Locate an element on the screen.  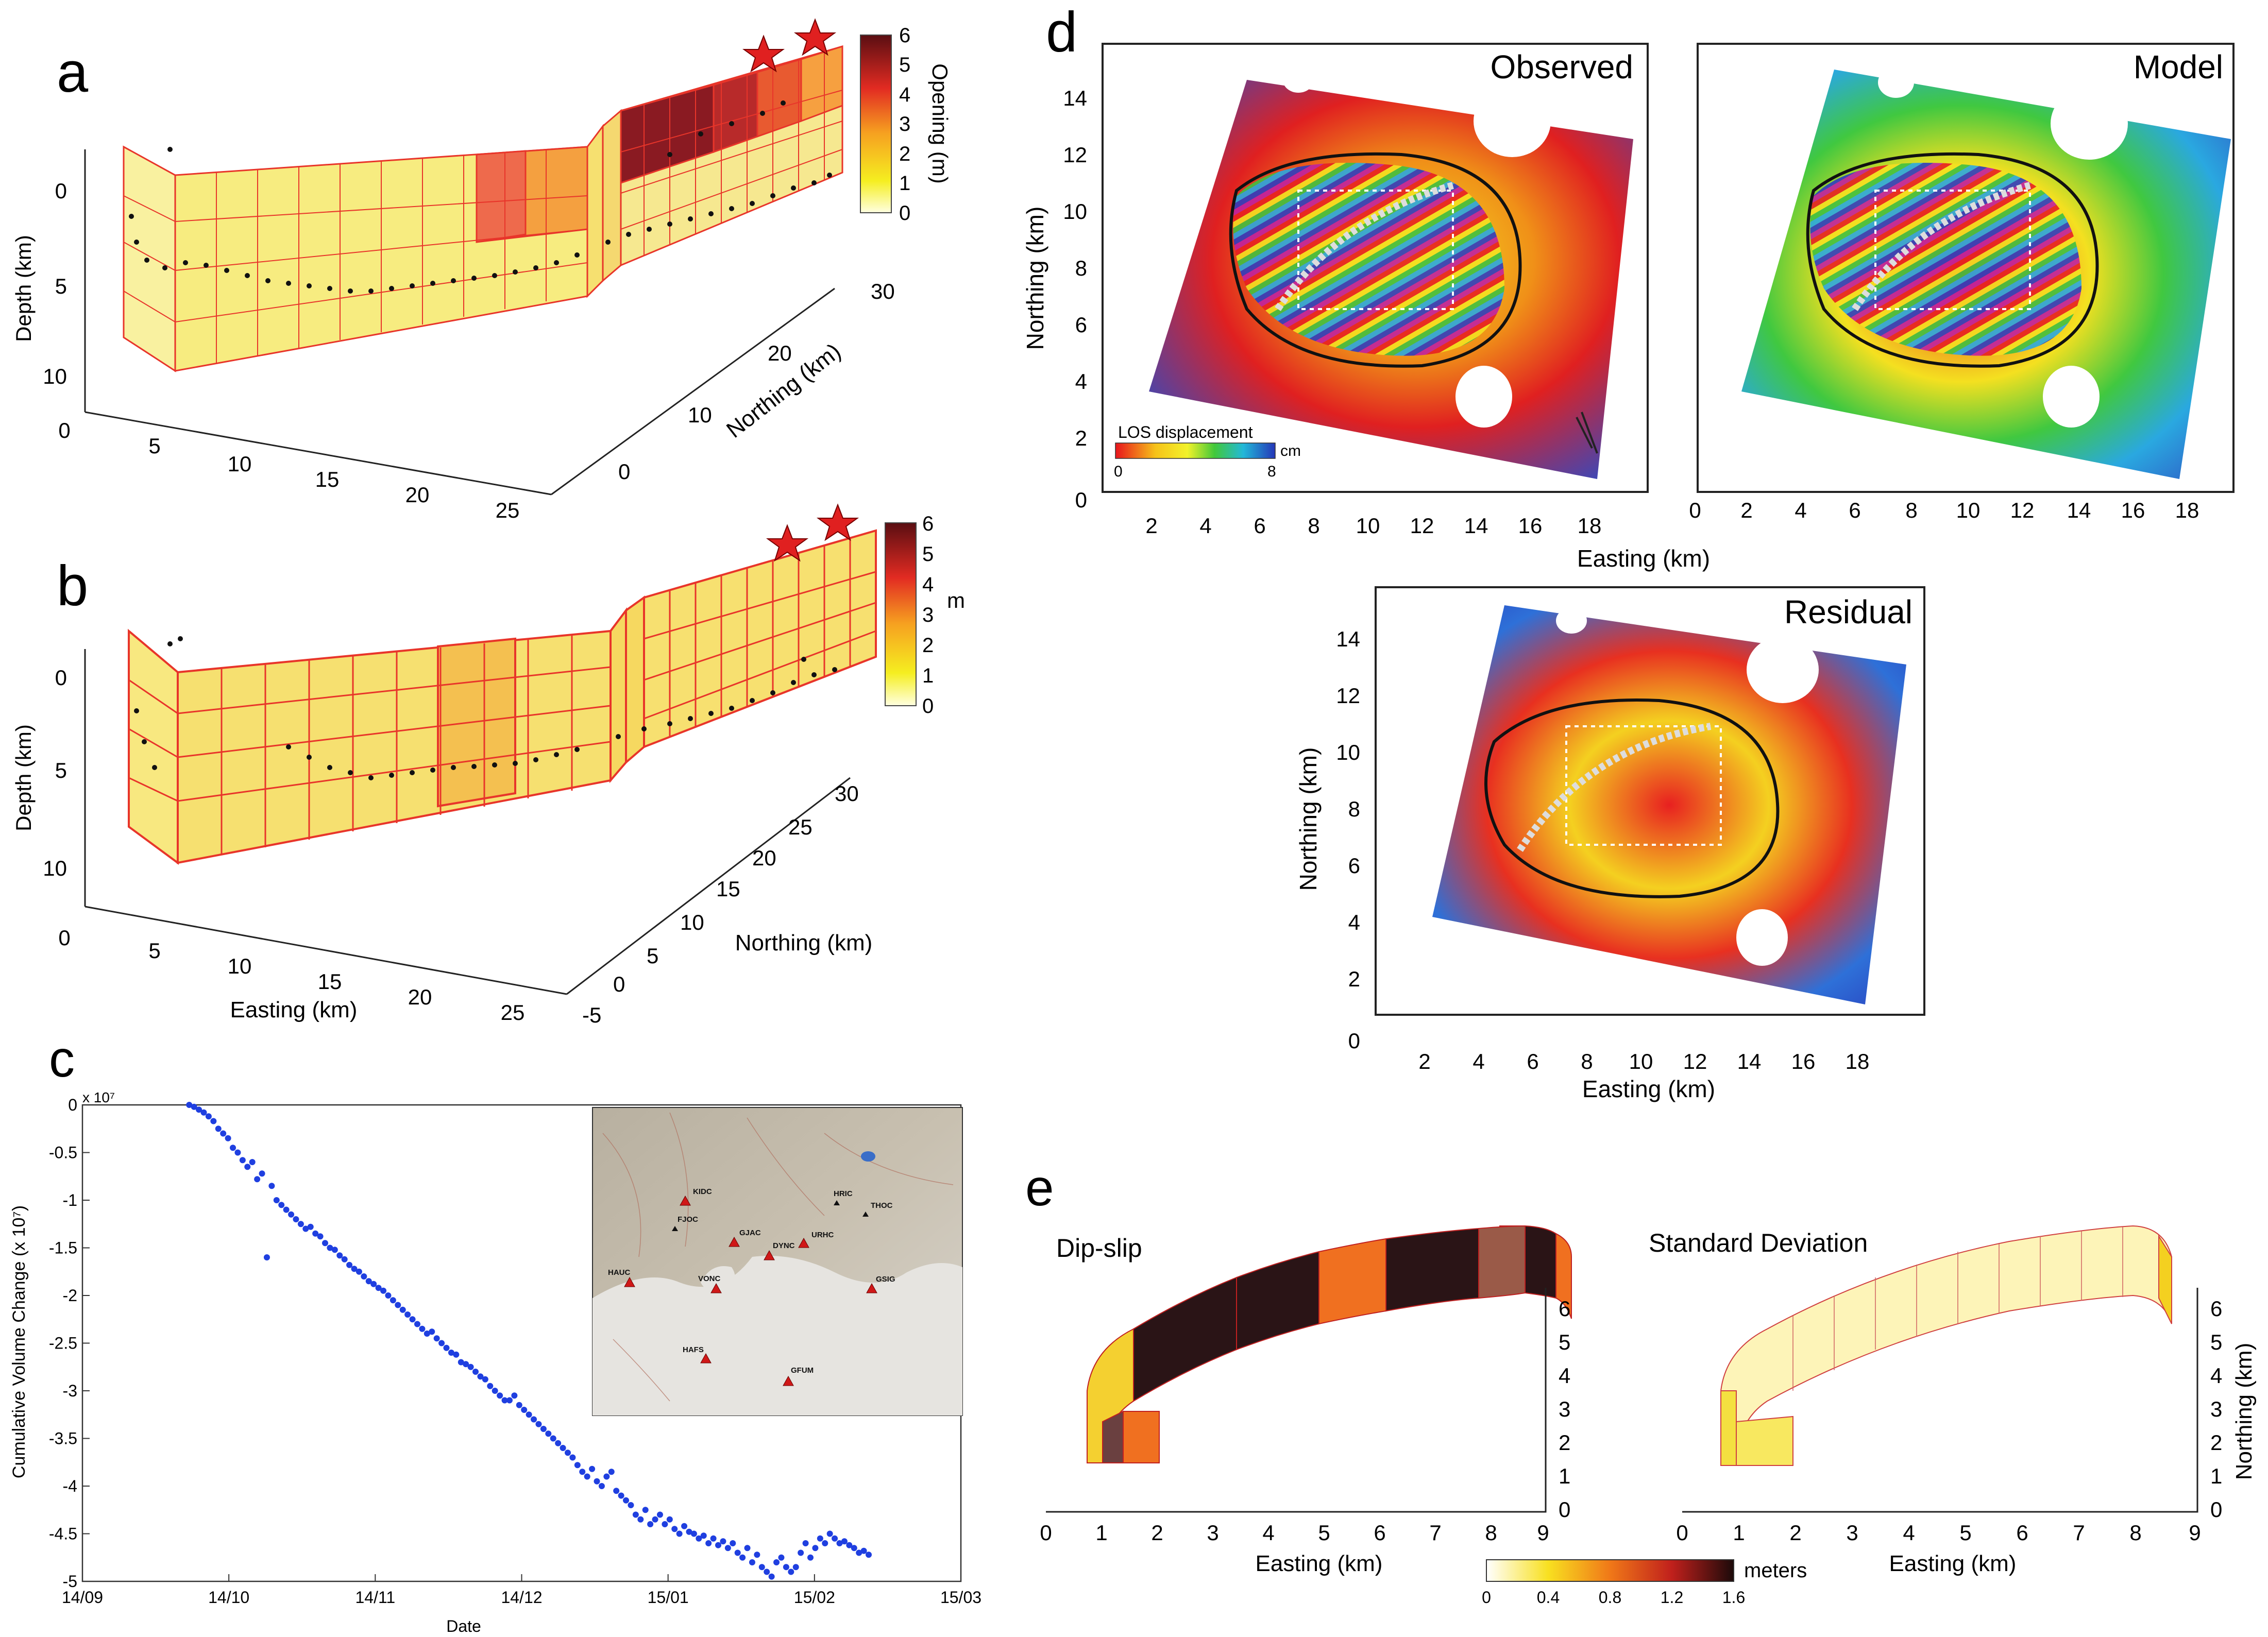
svg-text: 30 is located at coordinates (847, 794).